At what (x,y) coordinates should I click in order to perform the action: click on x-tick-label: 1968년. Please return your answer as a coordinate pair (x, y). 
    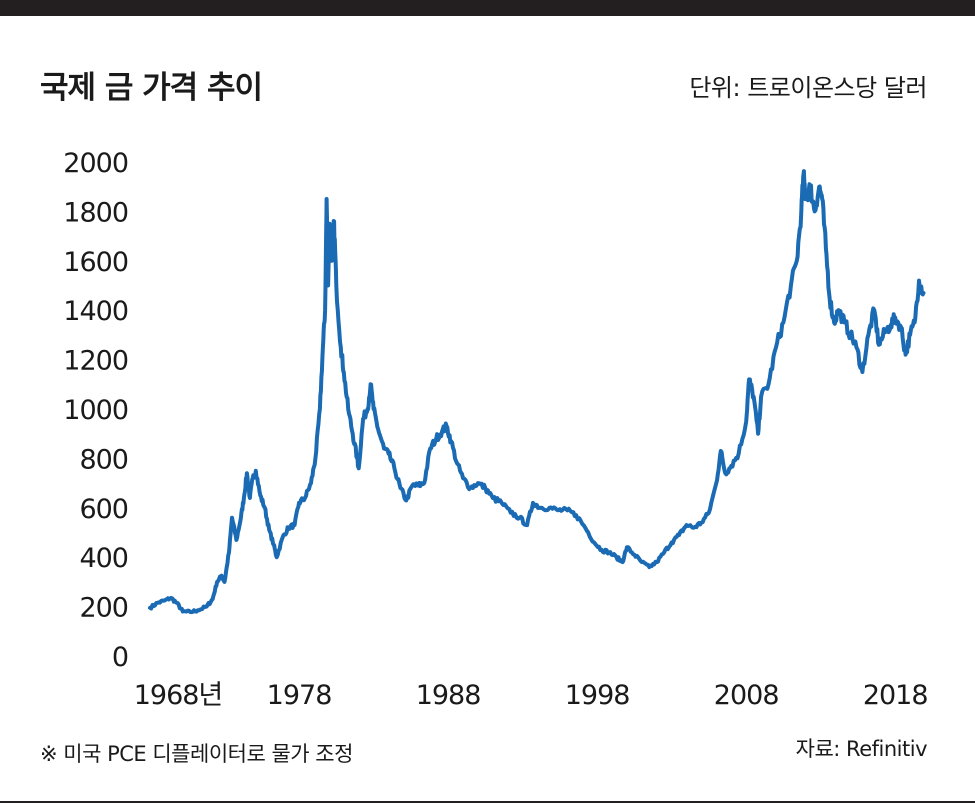
    Looking at the image, I should click on (178, 695).